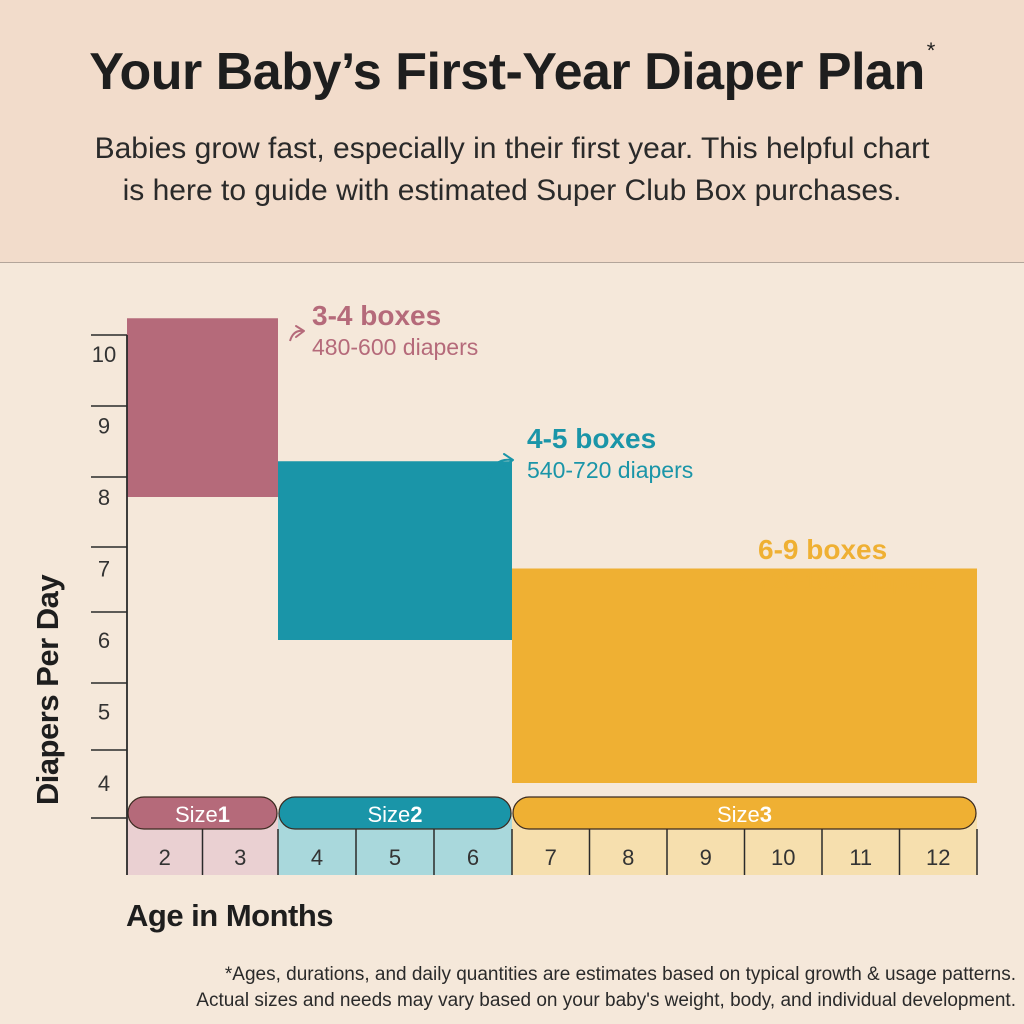  Describe the element at coordinates (104, 497) in the screenshot. I see `y-tick-label: 8` at that location.